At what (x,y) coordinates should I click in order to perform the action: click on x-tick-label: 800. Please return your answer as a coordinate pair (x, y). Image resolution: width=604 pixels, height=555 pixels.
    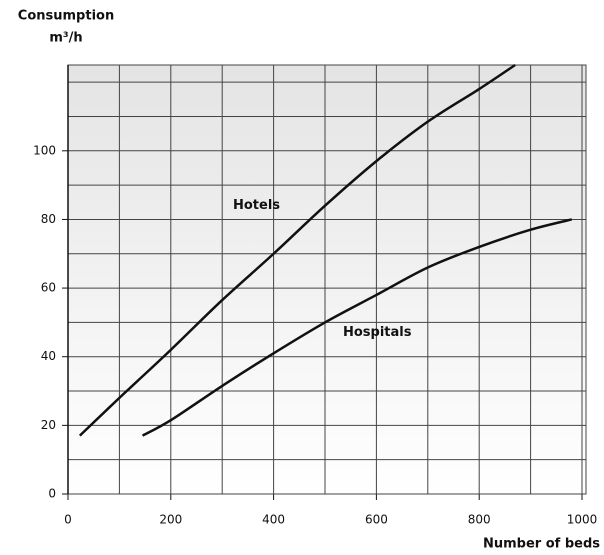
    Looking at the image, I should click on (479, 520).